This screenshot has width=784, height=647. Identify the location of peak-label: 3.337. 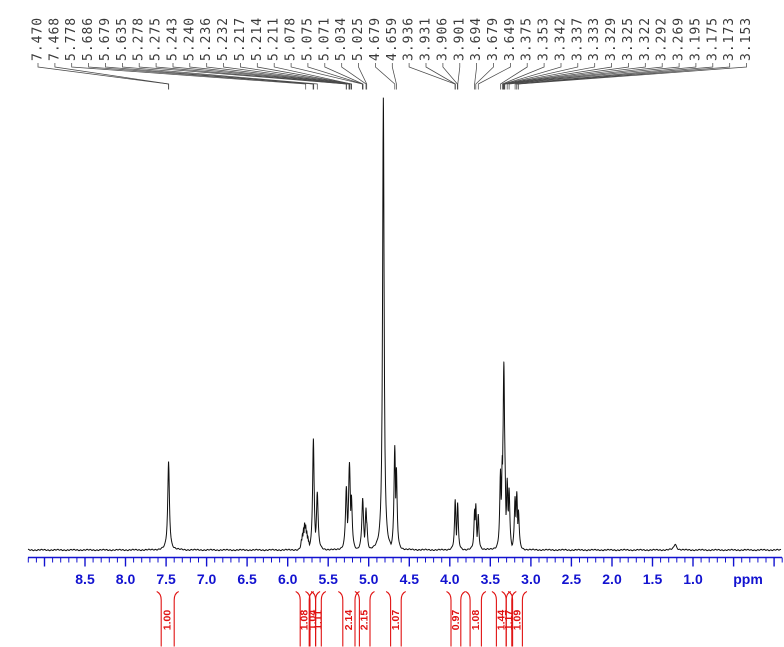
(577, 39).